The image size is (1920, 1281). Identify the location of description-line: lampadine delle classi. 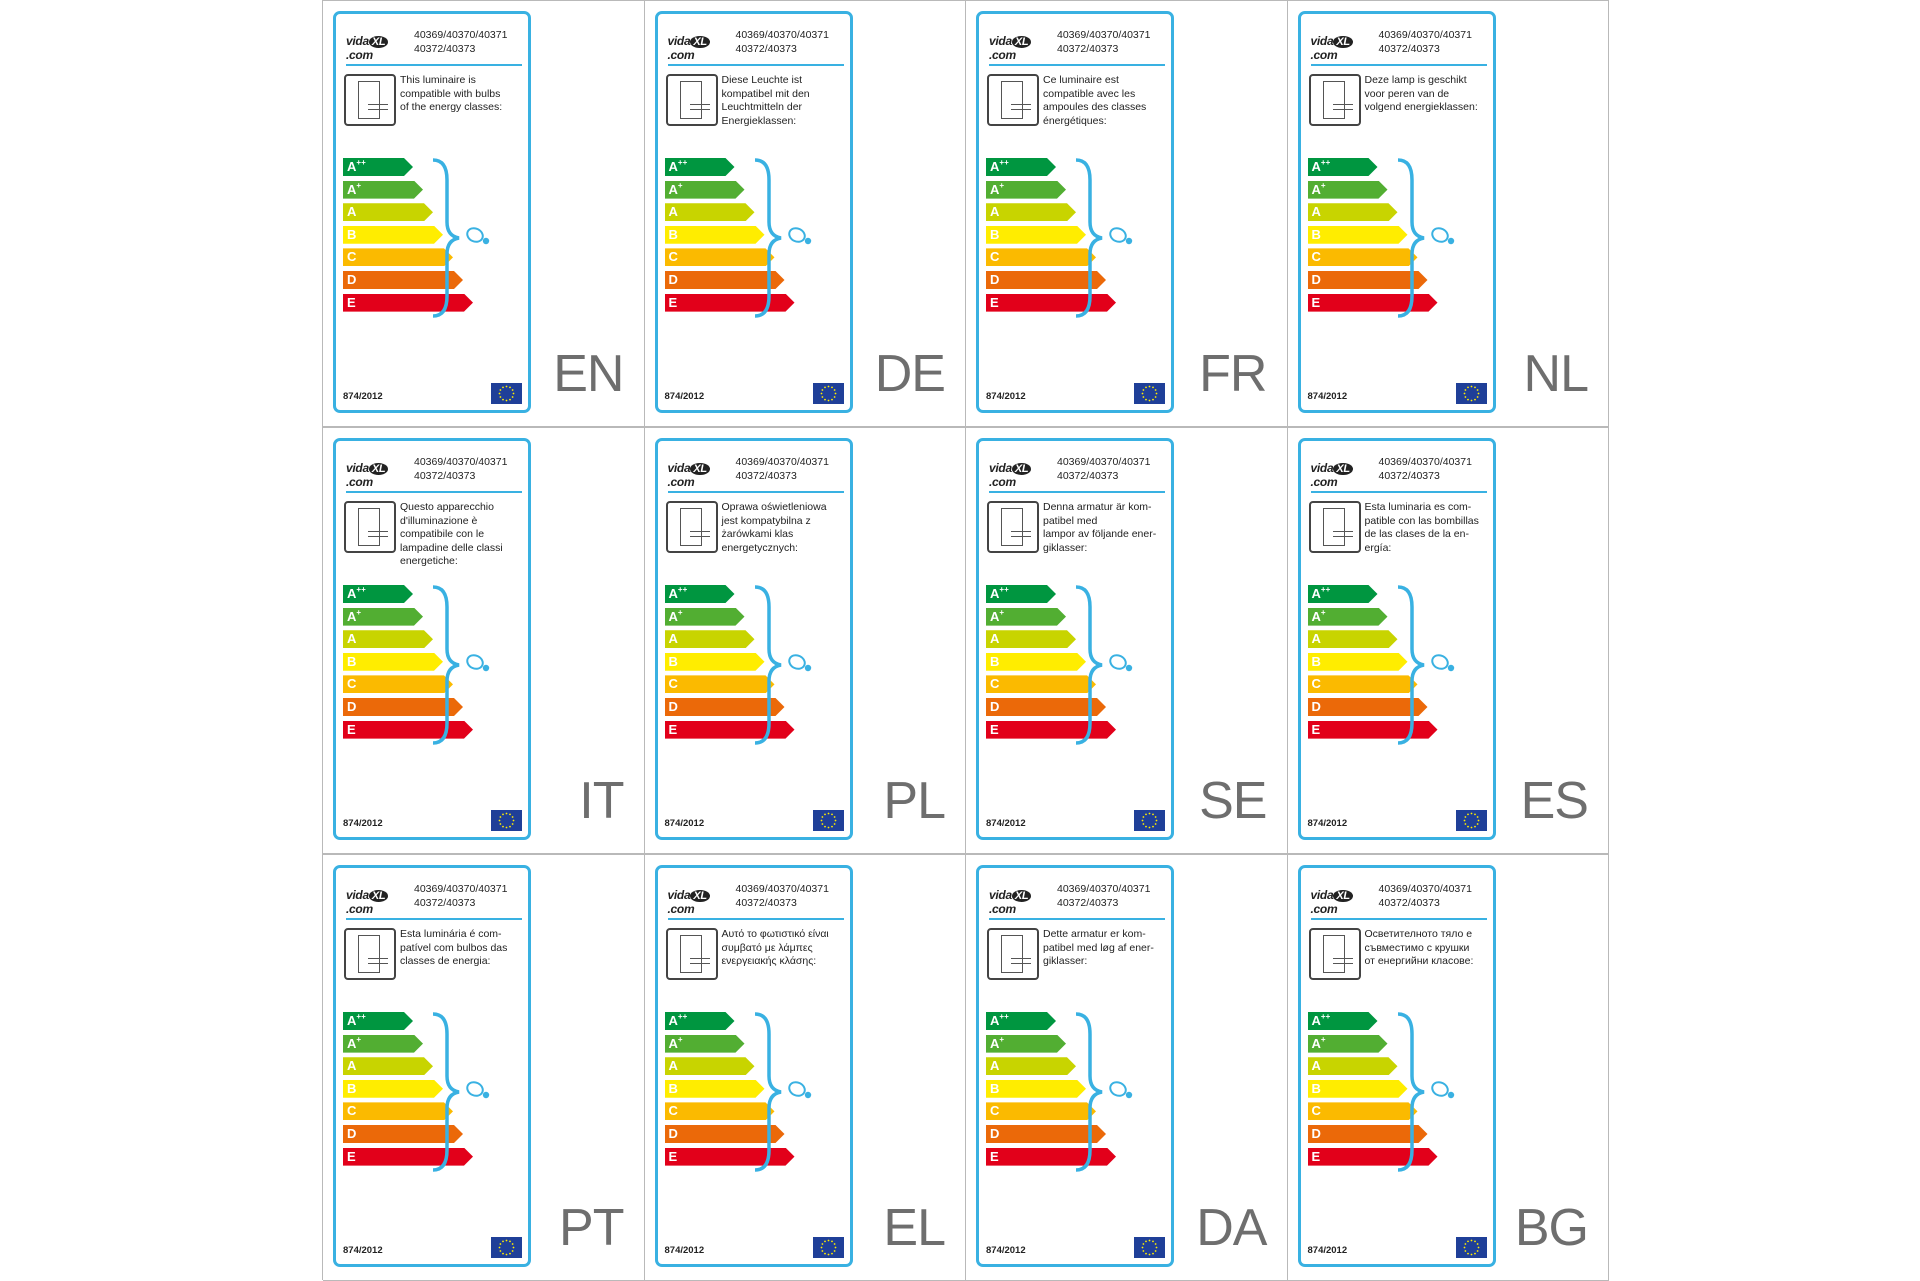
(451, 547).